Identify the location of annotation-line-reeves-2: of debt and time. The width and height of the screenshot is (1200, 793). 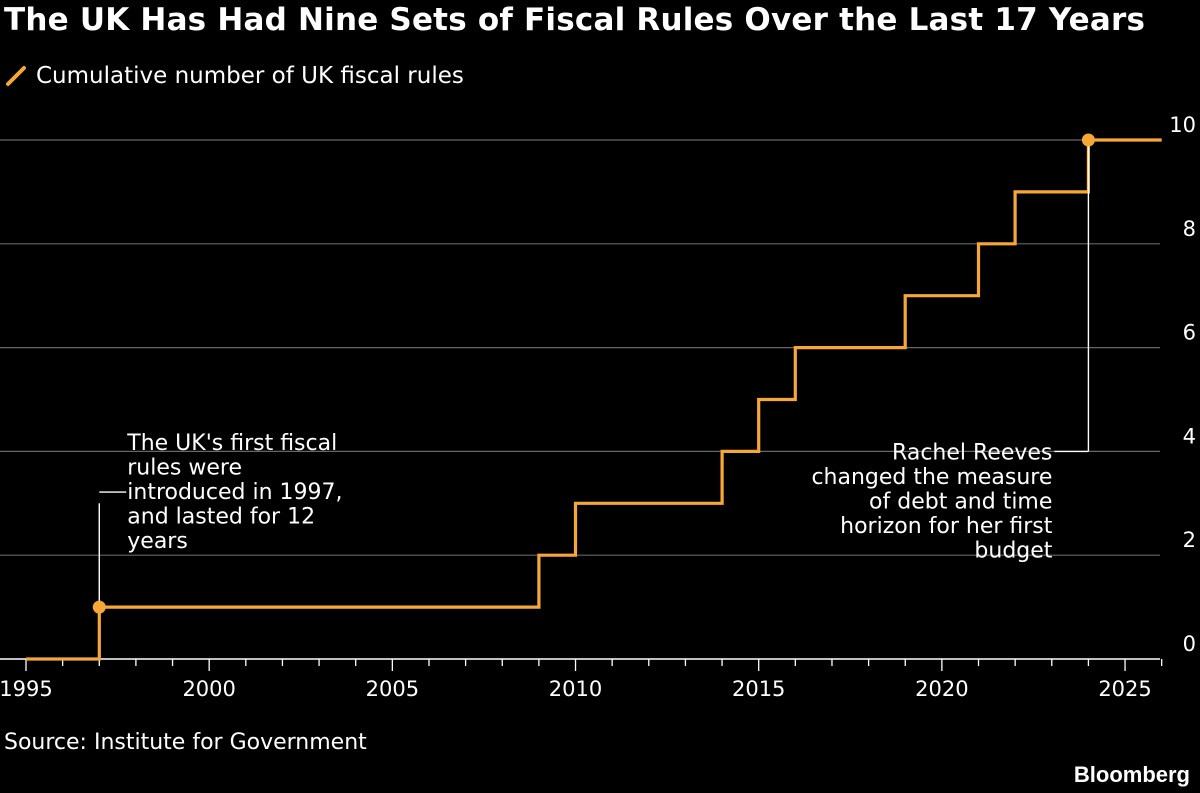
(960, 501).